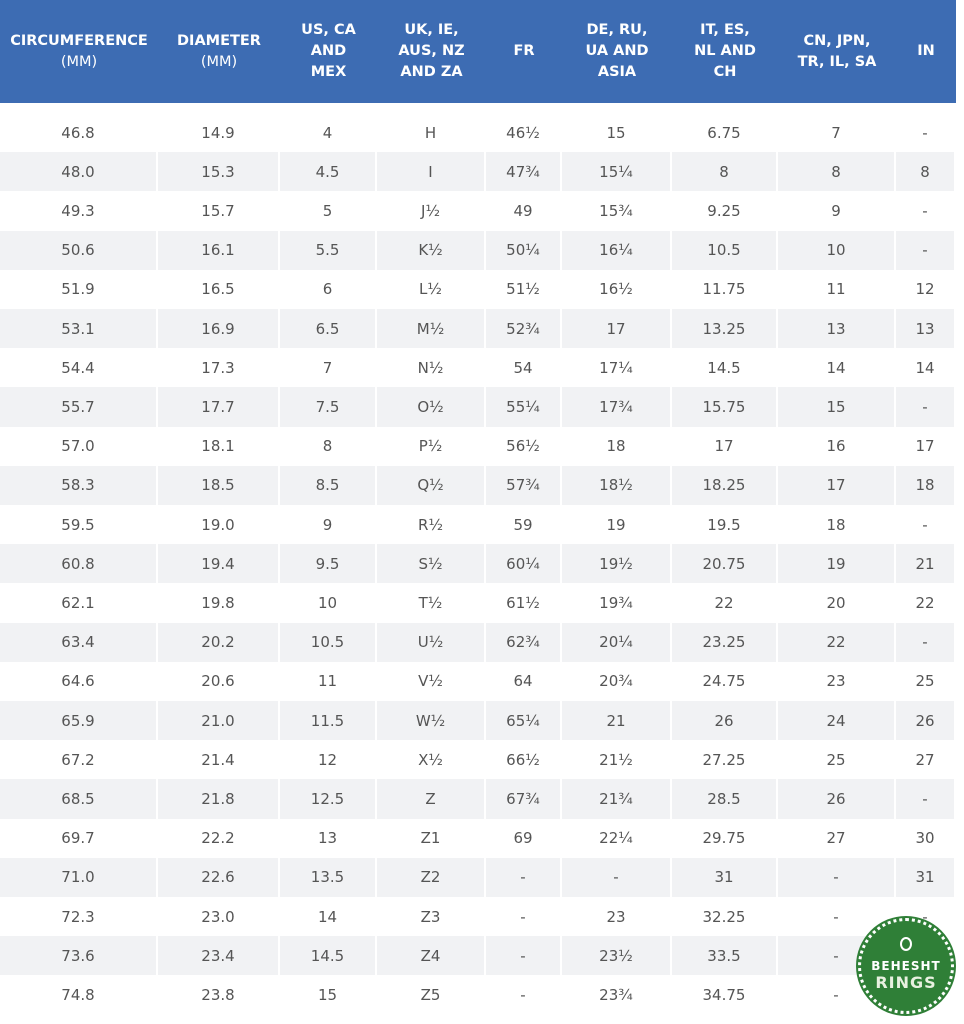 The width and height of the screenshot is (964, 1024). I want to click on table-cell: 24, so click(837, 721).